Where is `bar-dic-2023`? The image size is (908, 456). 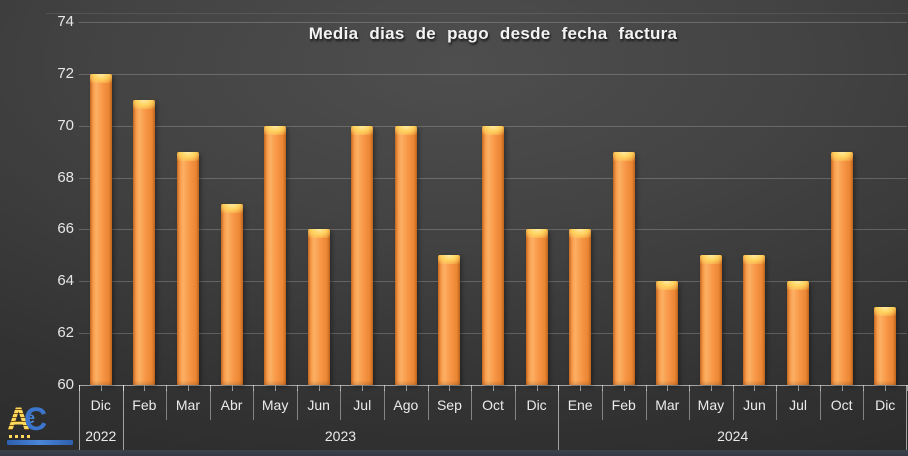
bar-dic-2023 is located at coordinates (537, 307).